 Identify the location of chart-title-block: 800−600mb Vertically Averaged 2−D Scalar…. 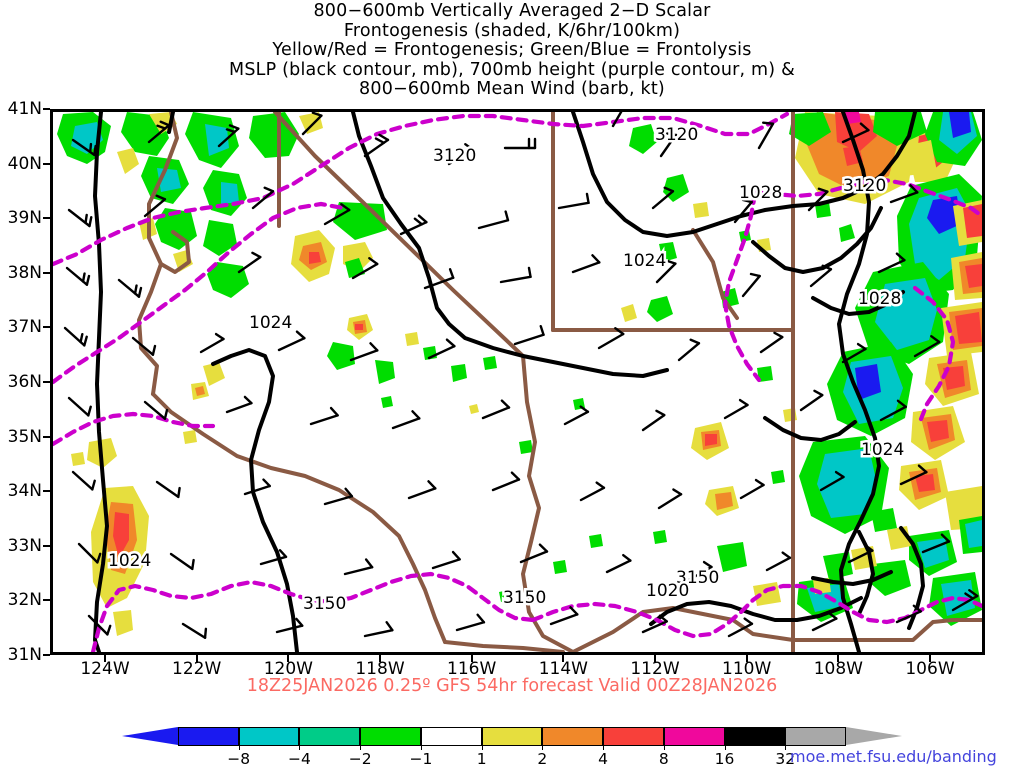
(512, 50).